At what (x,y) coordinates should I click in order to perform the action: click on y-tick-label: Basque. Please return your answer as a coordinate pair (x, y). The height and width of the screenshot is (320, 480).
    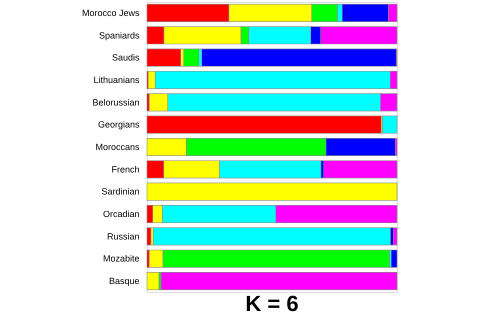
    Looking at the image, I should click on (124, 281).